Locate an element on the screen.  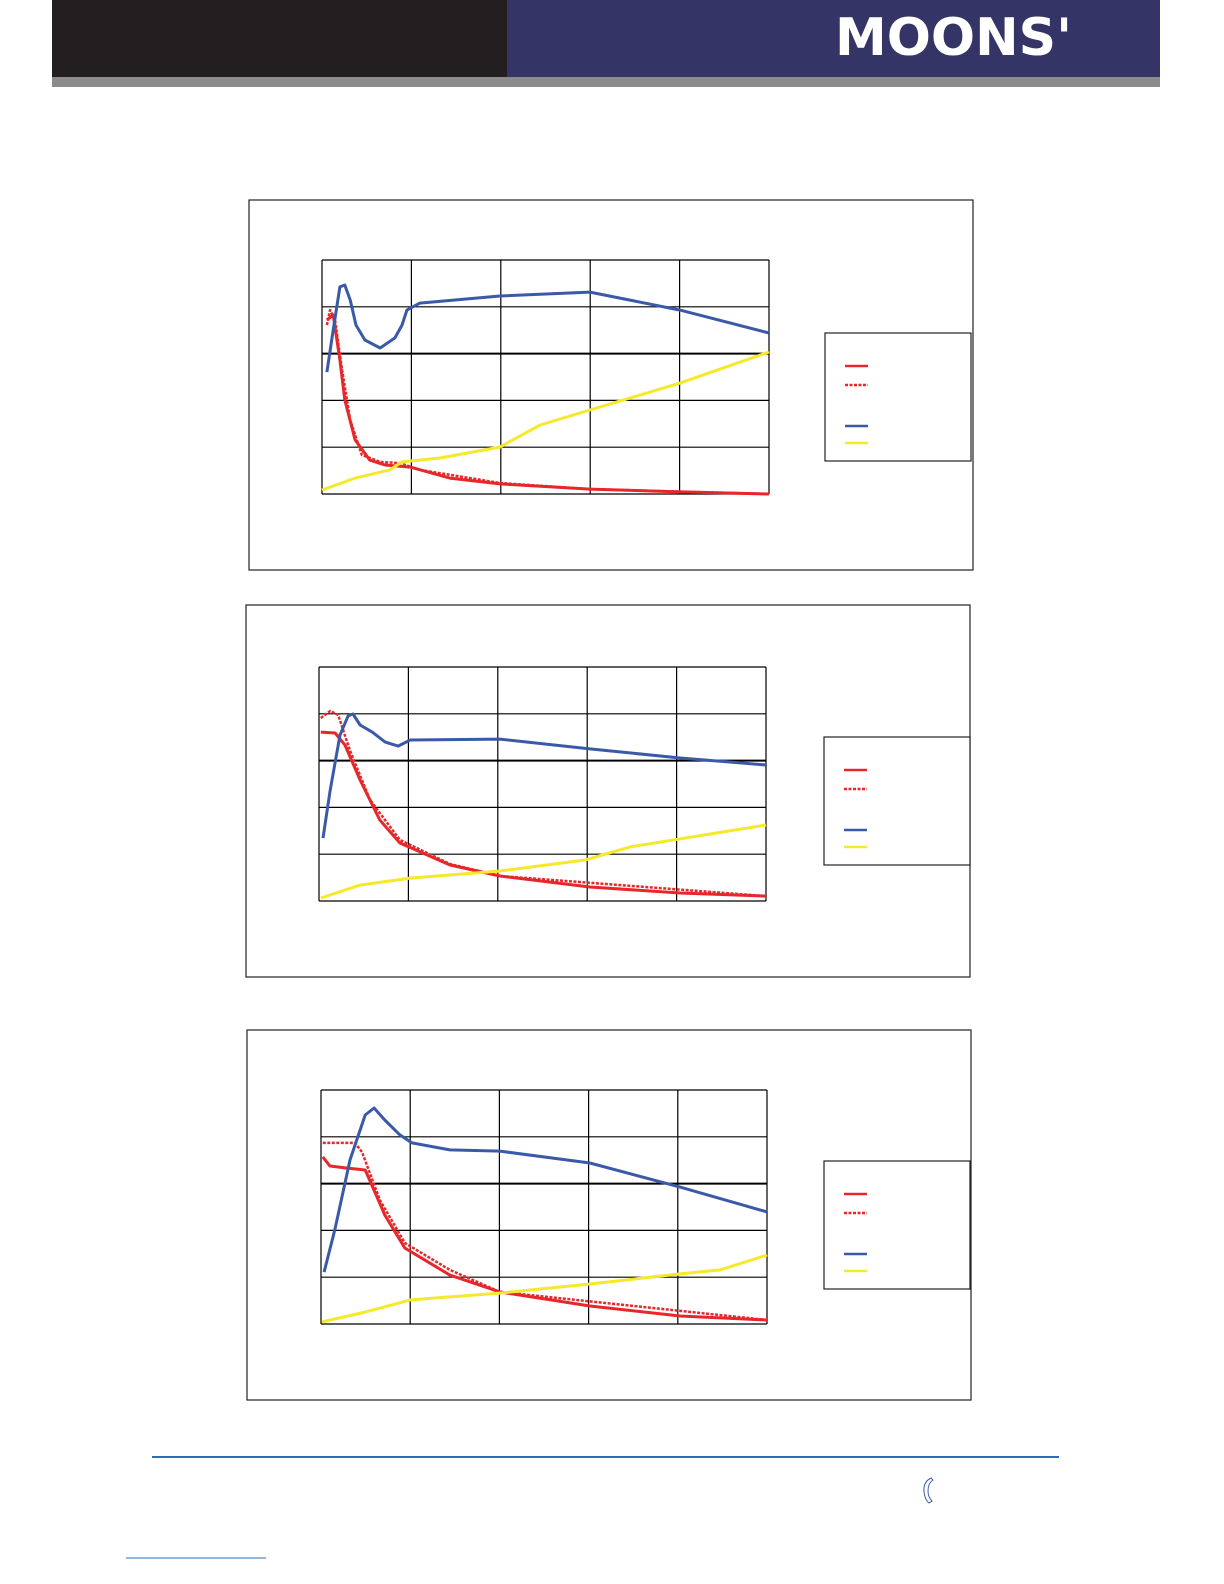
phone-icon is located at coordinates (928, 1490).